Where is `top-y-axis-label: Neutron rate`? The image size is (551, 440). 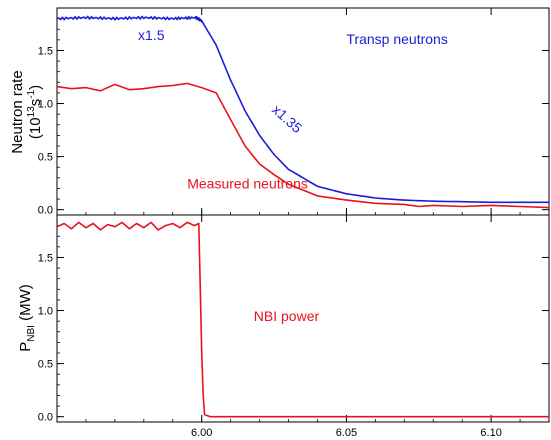
top-y-axis-label: Neutron rate is located at coordinates (17, 111).